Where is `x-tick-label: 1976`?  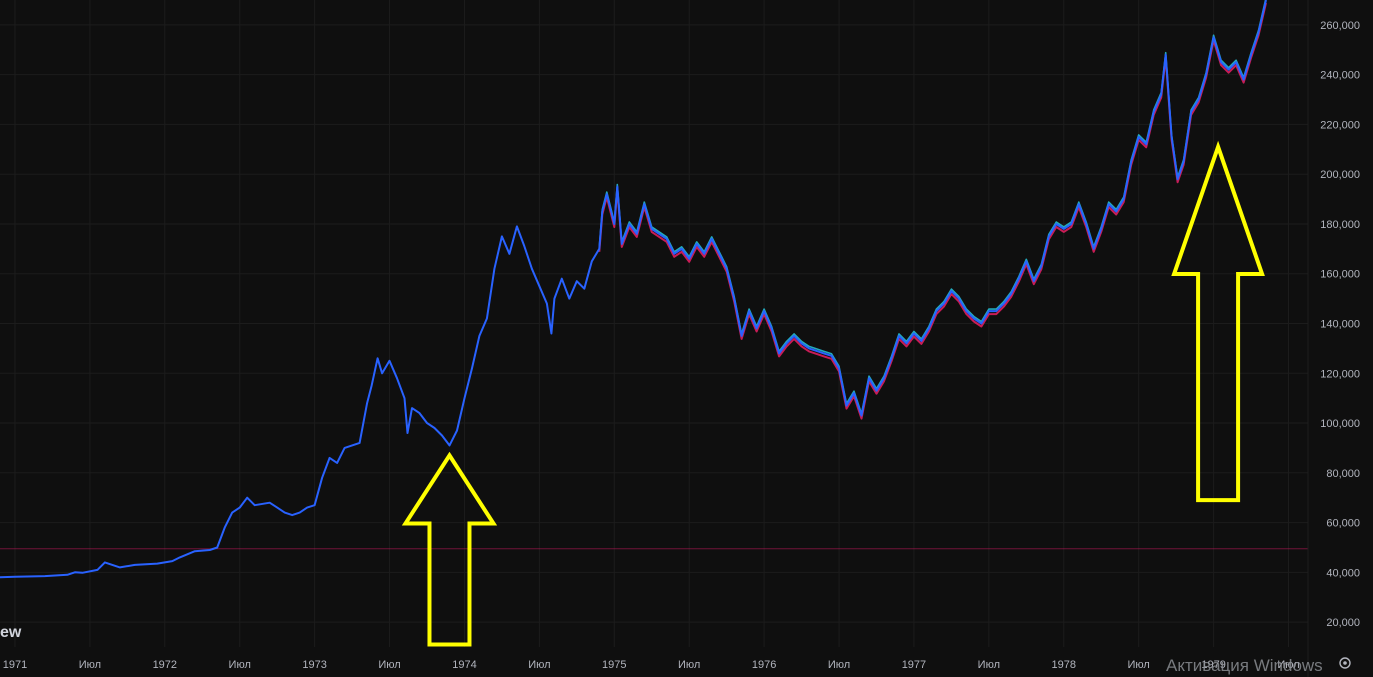
x-tick-label: 1976 is located at coordinates (764, 665).